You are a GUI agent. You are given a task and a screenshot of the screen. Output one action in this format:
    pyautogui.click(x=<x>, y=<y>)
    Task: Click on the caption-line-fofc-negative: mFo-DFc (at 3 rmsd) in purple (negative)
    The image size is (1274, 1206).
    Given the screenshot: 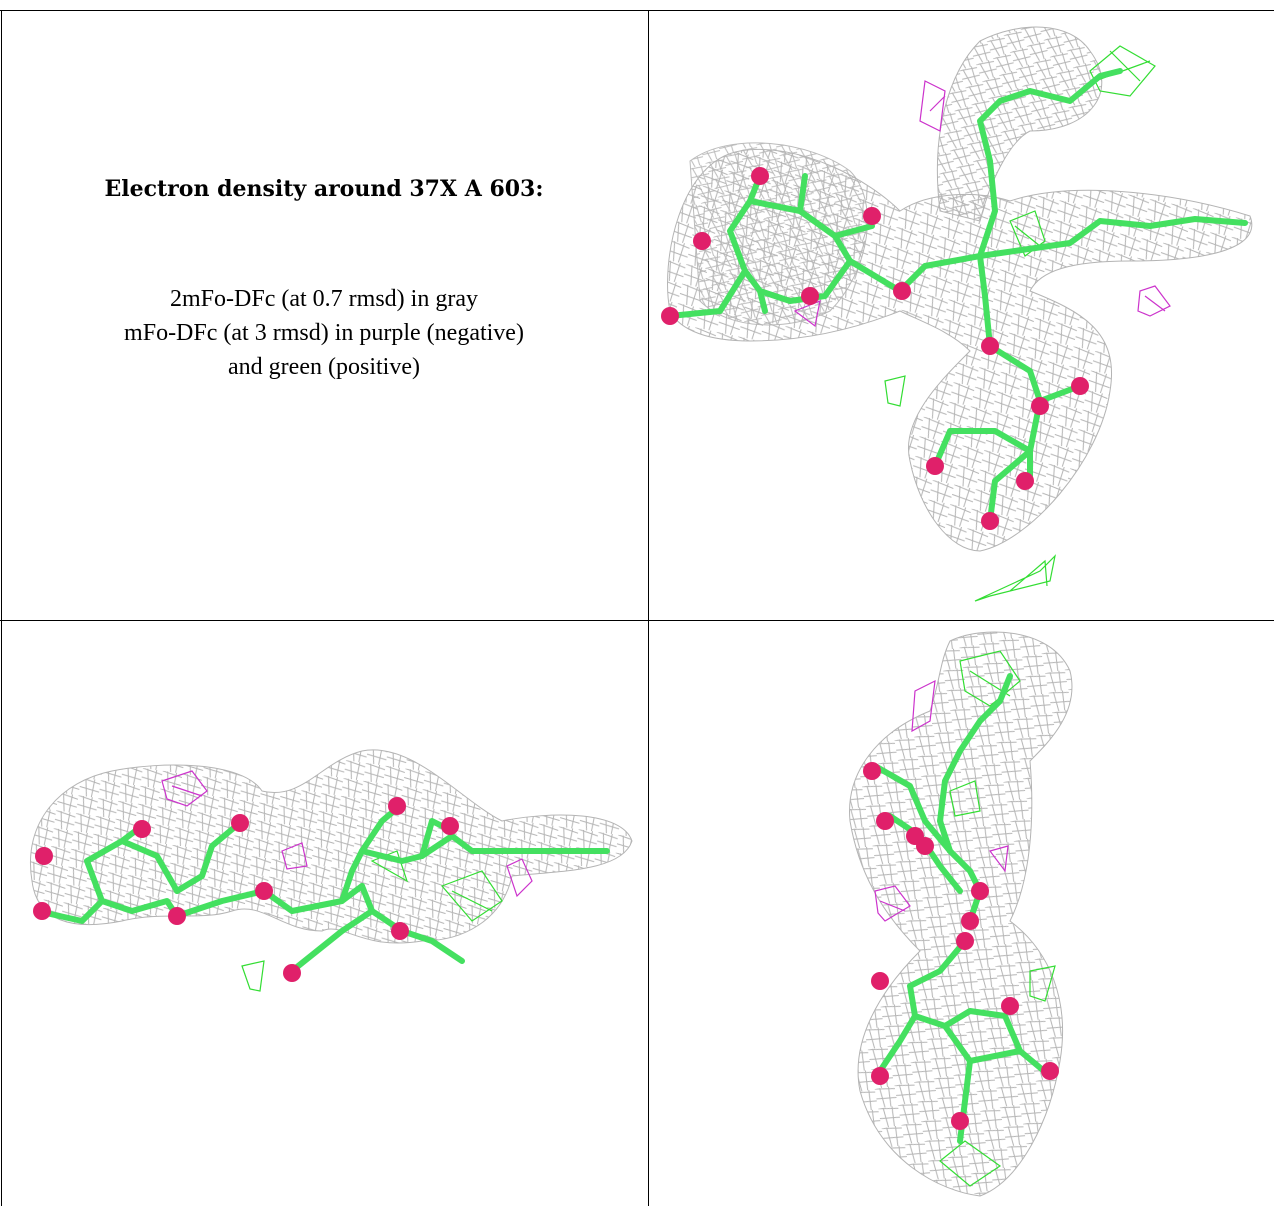 What is the action you would take?
    pyautogui.click(x=324, y=333)
    